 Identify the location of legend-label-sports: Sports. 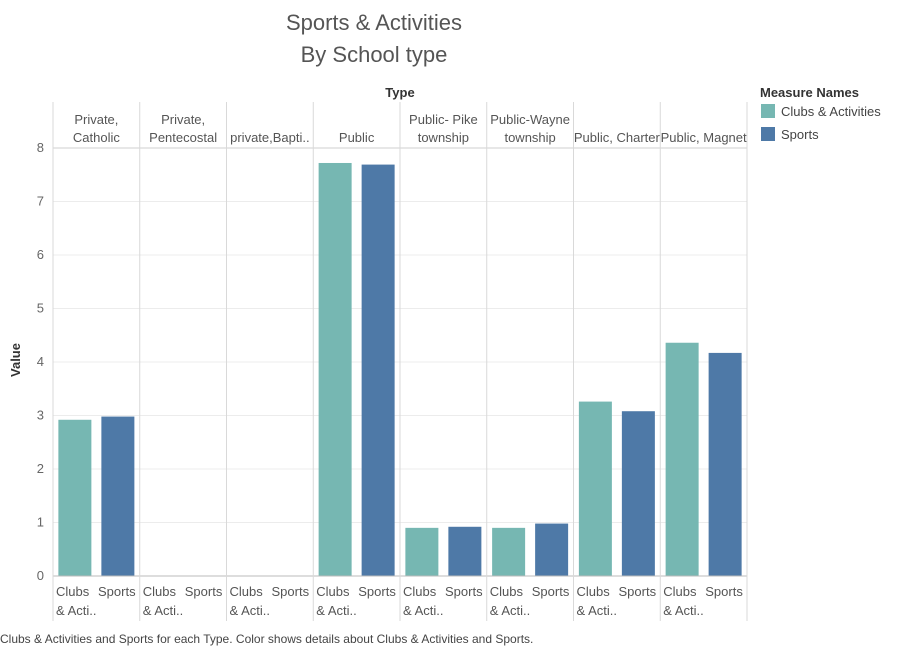
(800, 134).